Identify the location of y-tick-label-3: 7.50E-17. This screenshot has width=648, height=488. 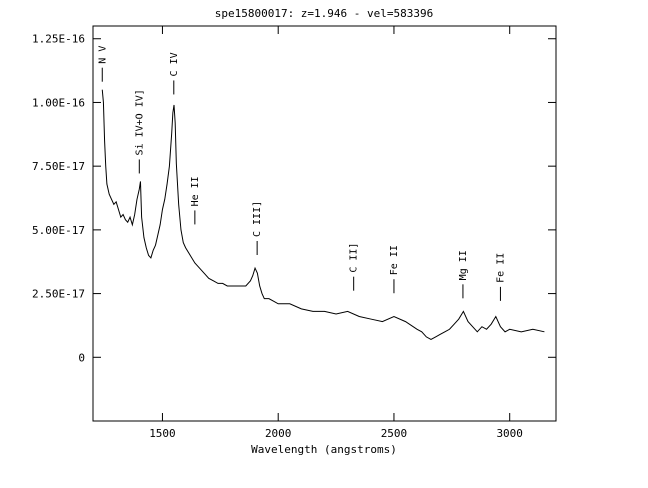
(58, 166).